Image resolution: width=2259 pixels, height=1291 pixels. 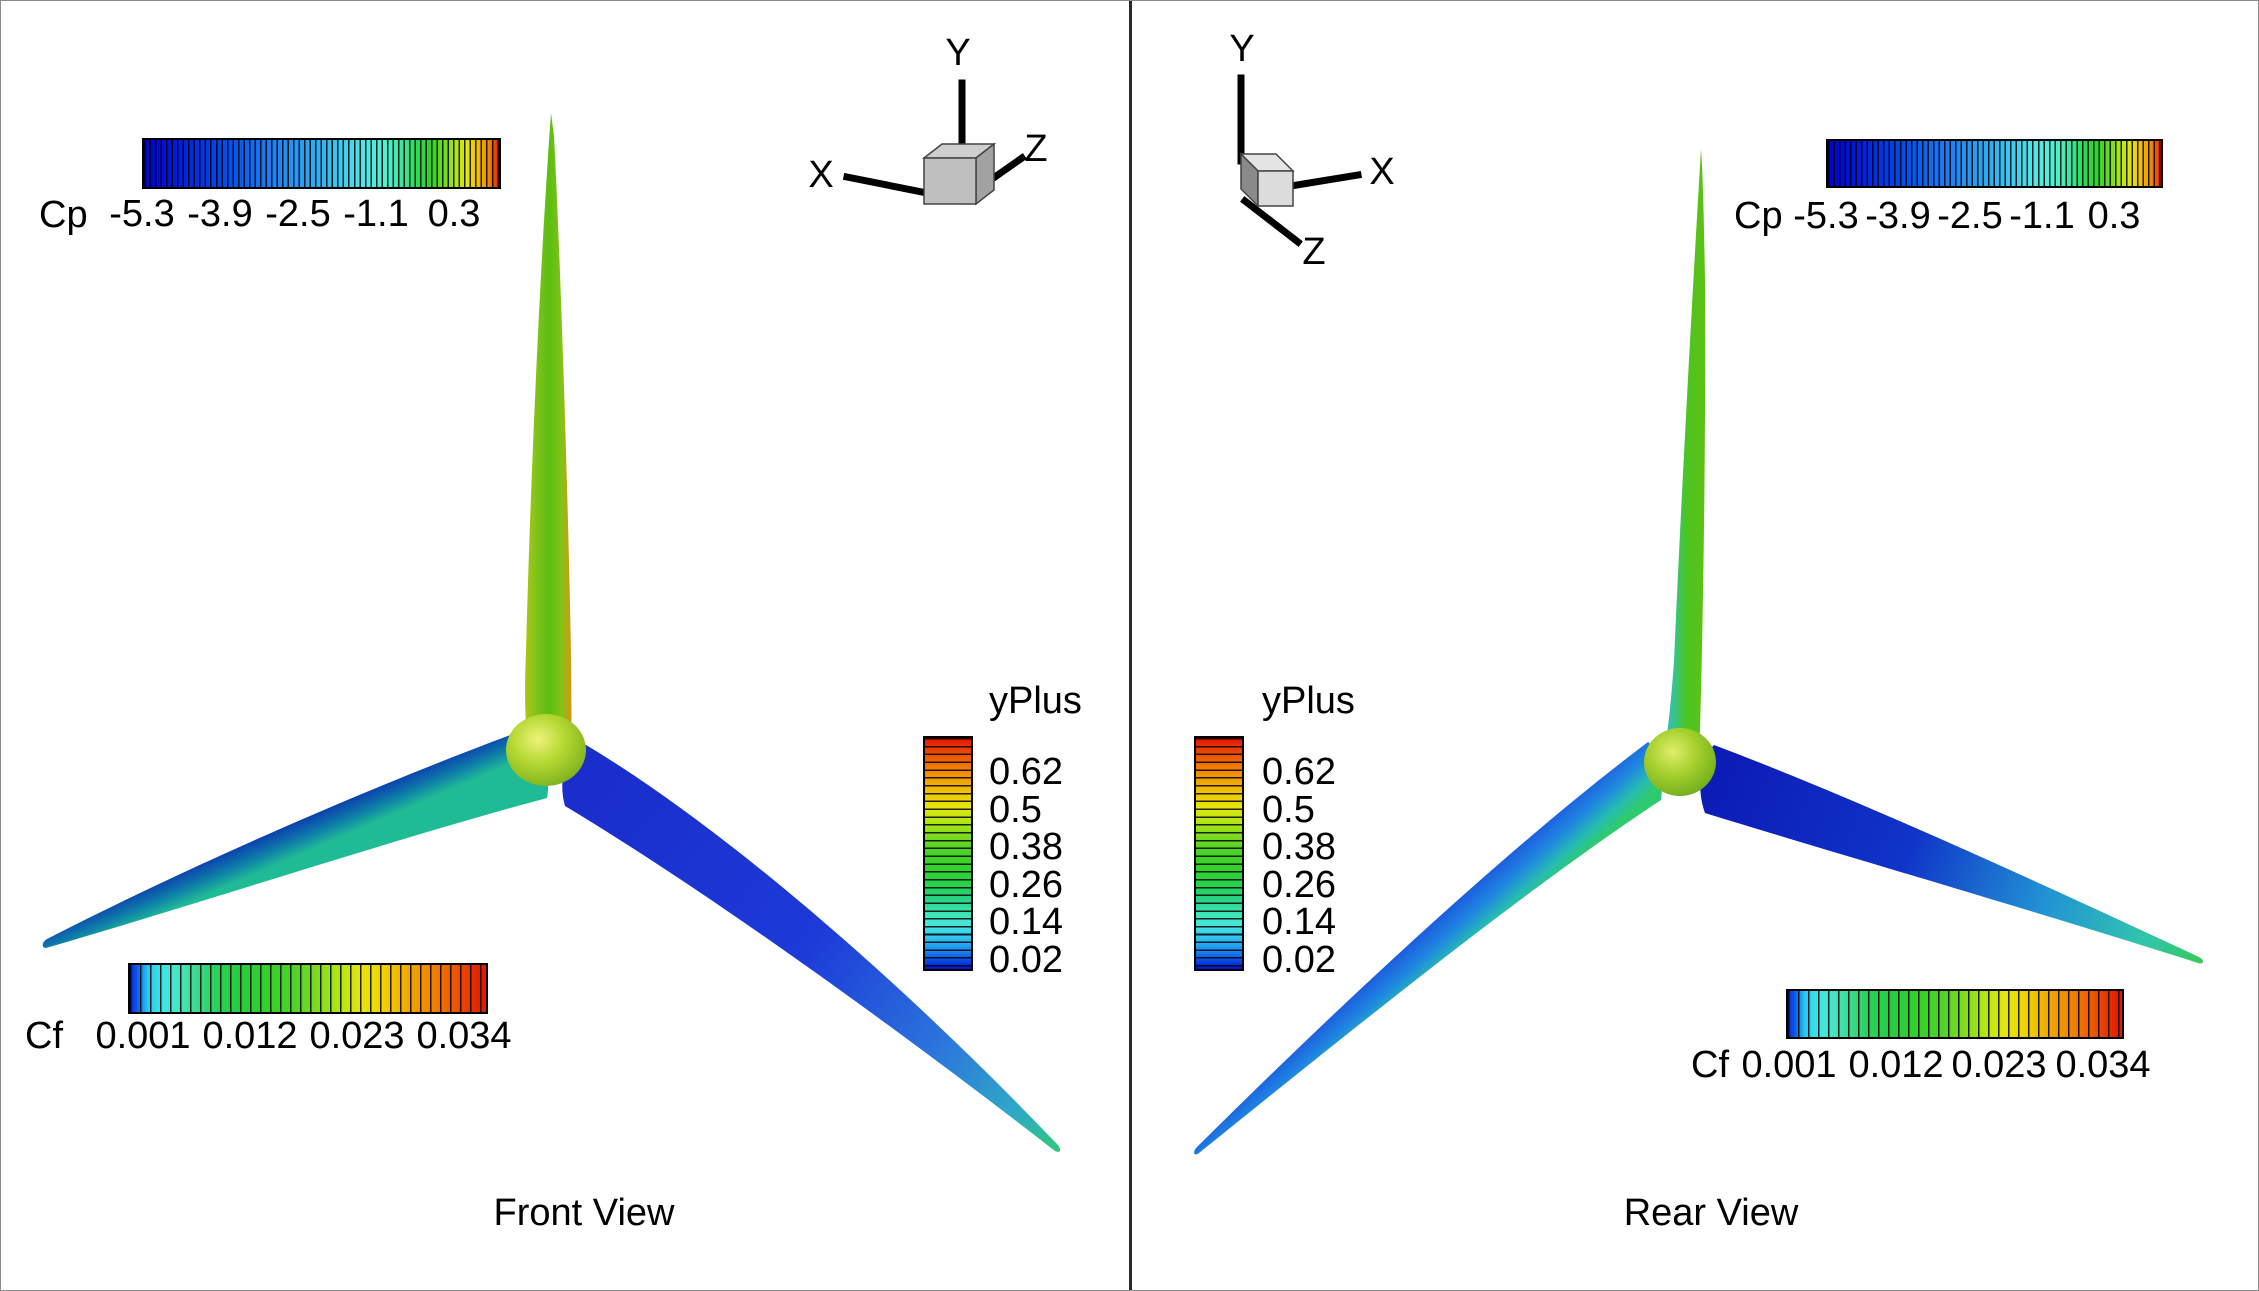 I want to click on front-cf-tick: 0.023, so click(x=357, y=1036).